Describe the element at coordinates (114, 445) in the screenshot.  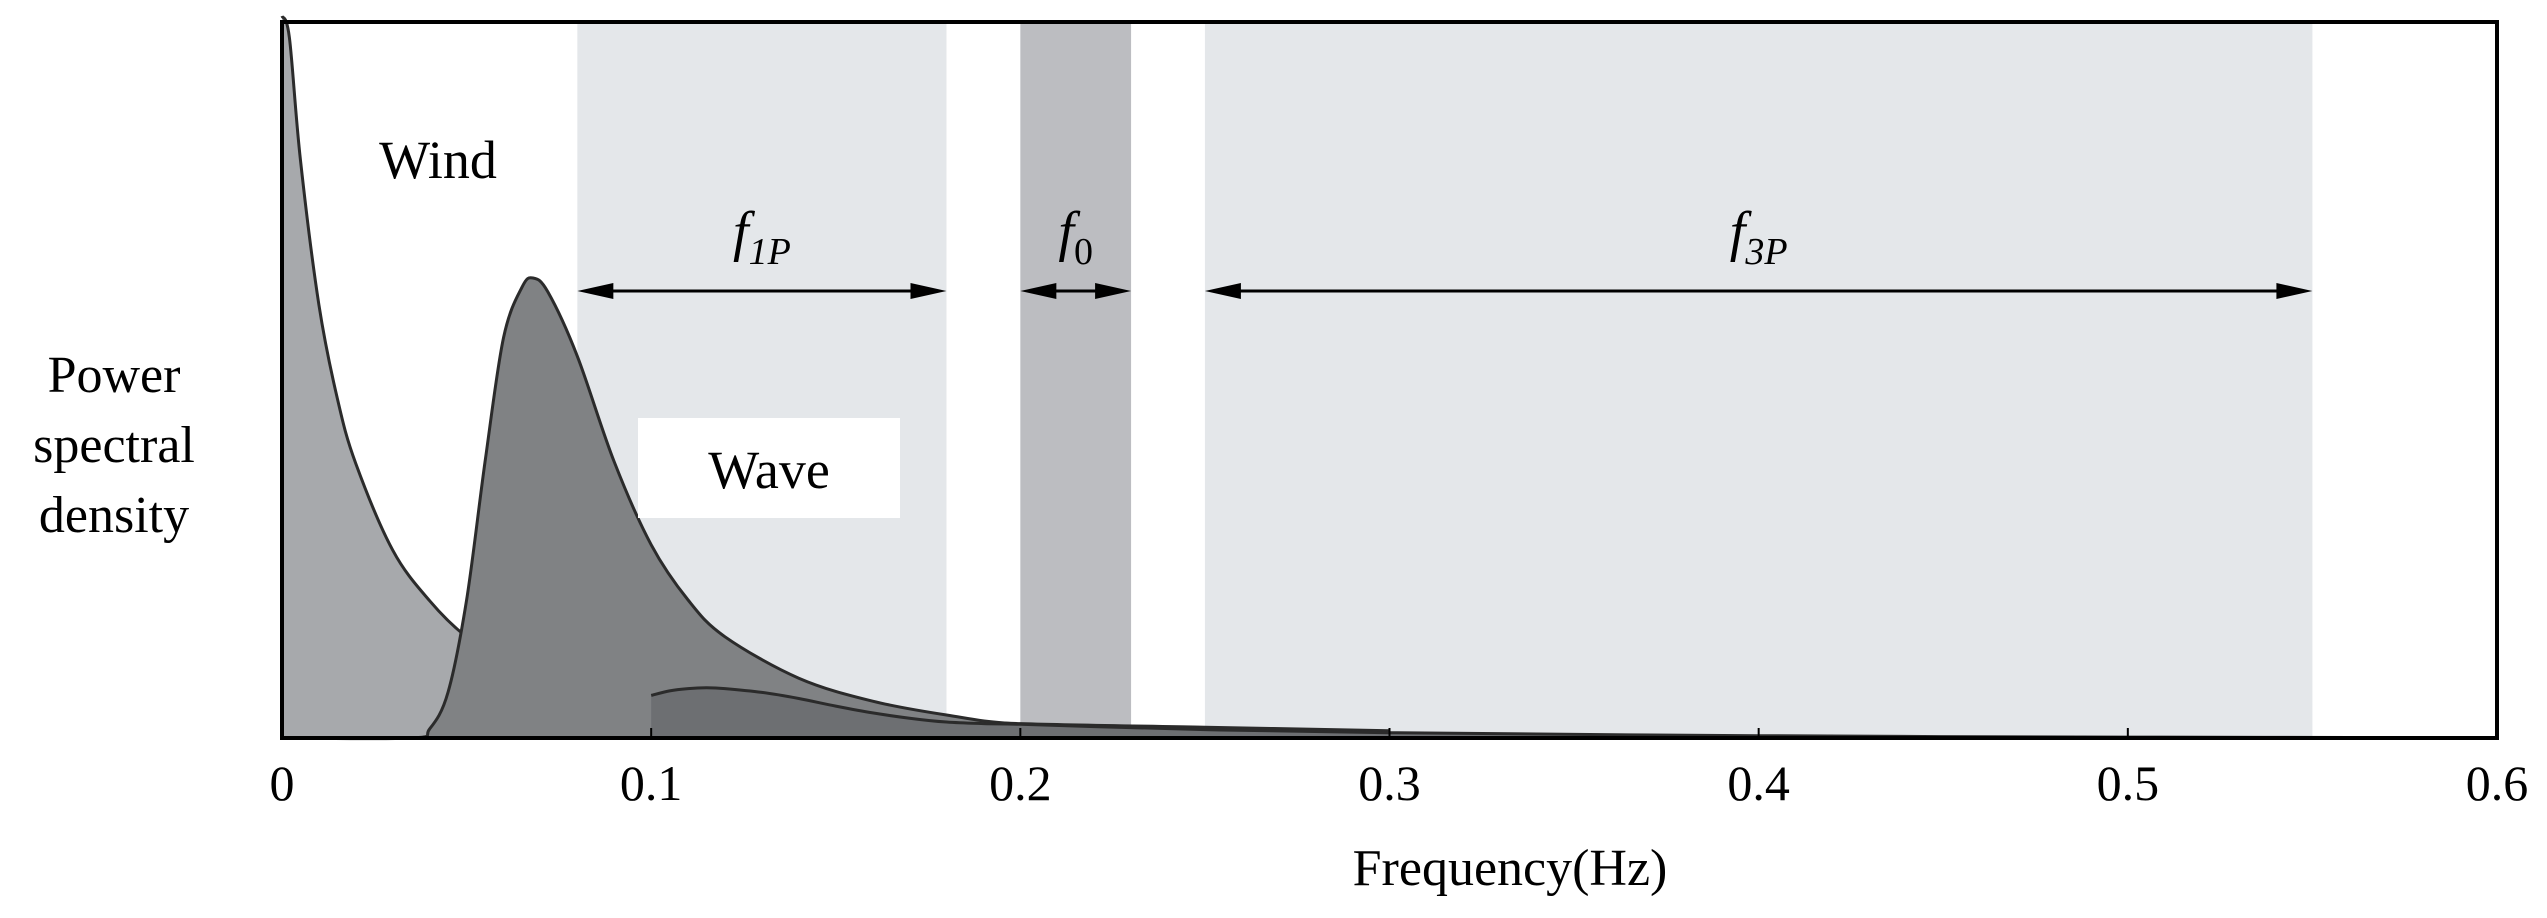
I see `y-axis-title: Power spectral density` at that location.